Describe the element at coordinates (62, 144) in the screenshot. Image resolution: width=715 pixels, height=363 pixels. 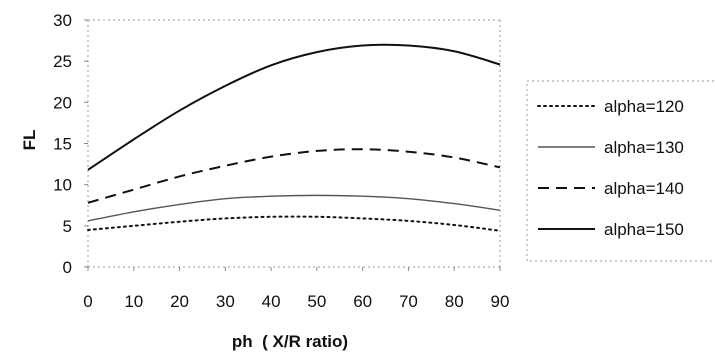
I see `y-tick-label: 15` at that location.